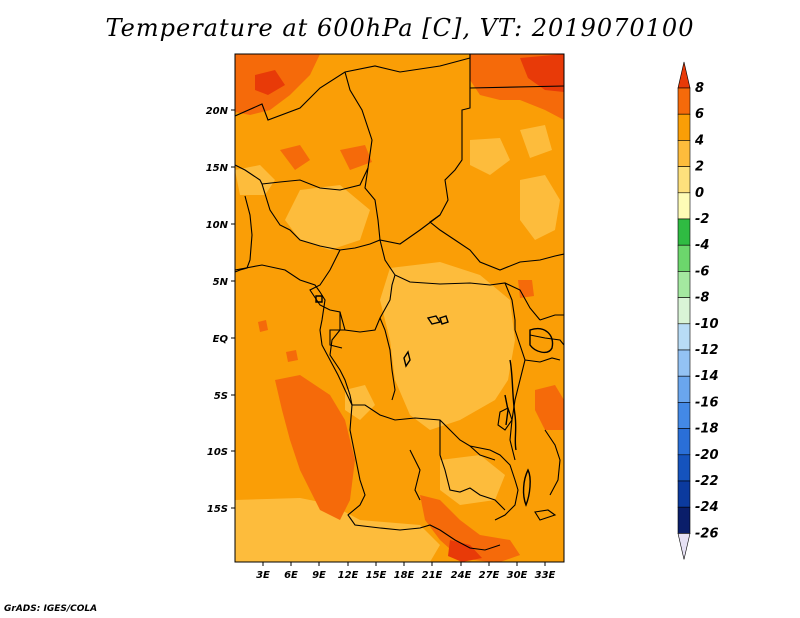  What do you see at coordinates (707, 350) in the screenshot?
I see `colorbar-label: -12` at bounding box center [707, 350].